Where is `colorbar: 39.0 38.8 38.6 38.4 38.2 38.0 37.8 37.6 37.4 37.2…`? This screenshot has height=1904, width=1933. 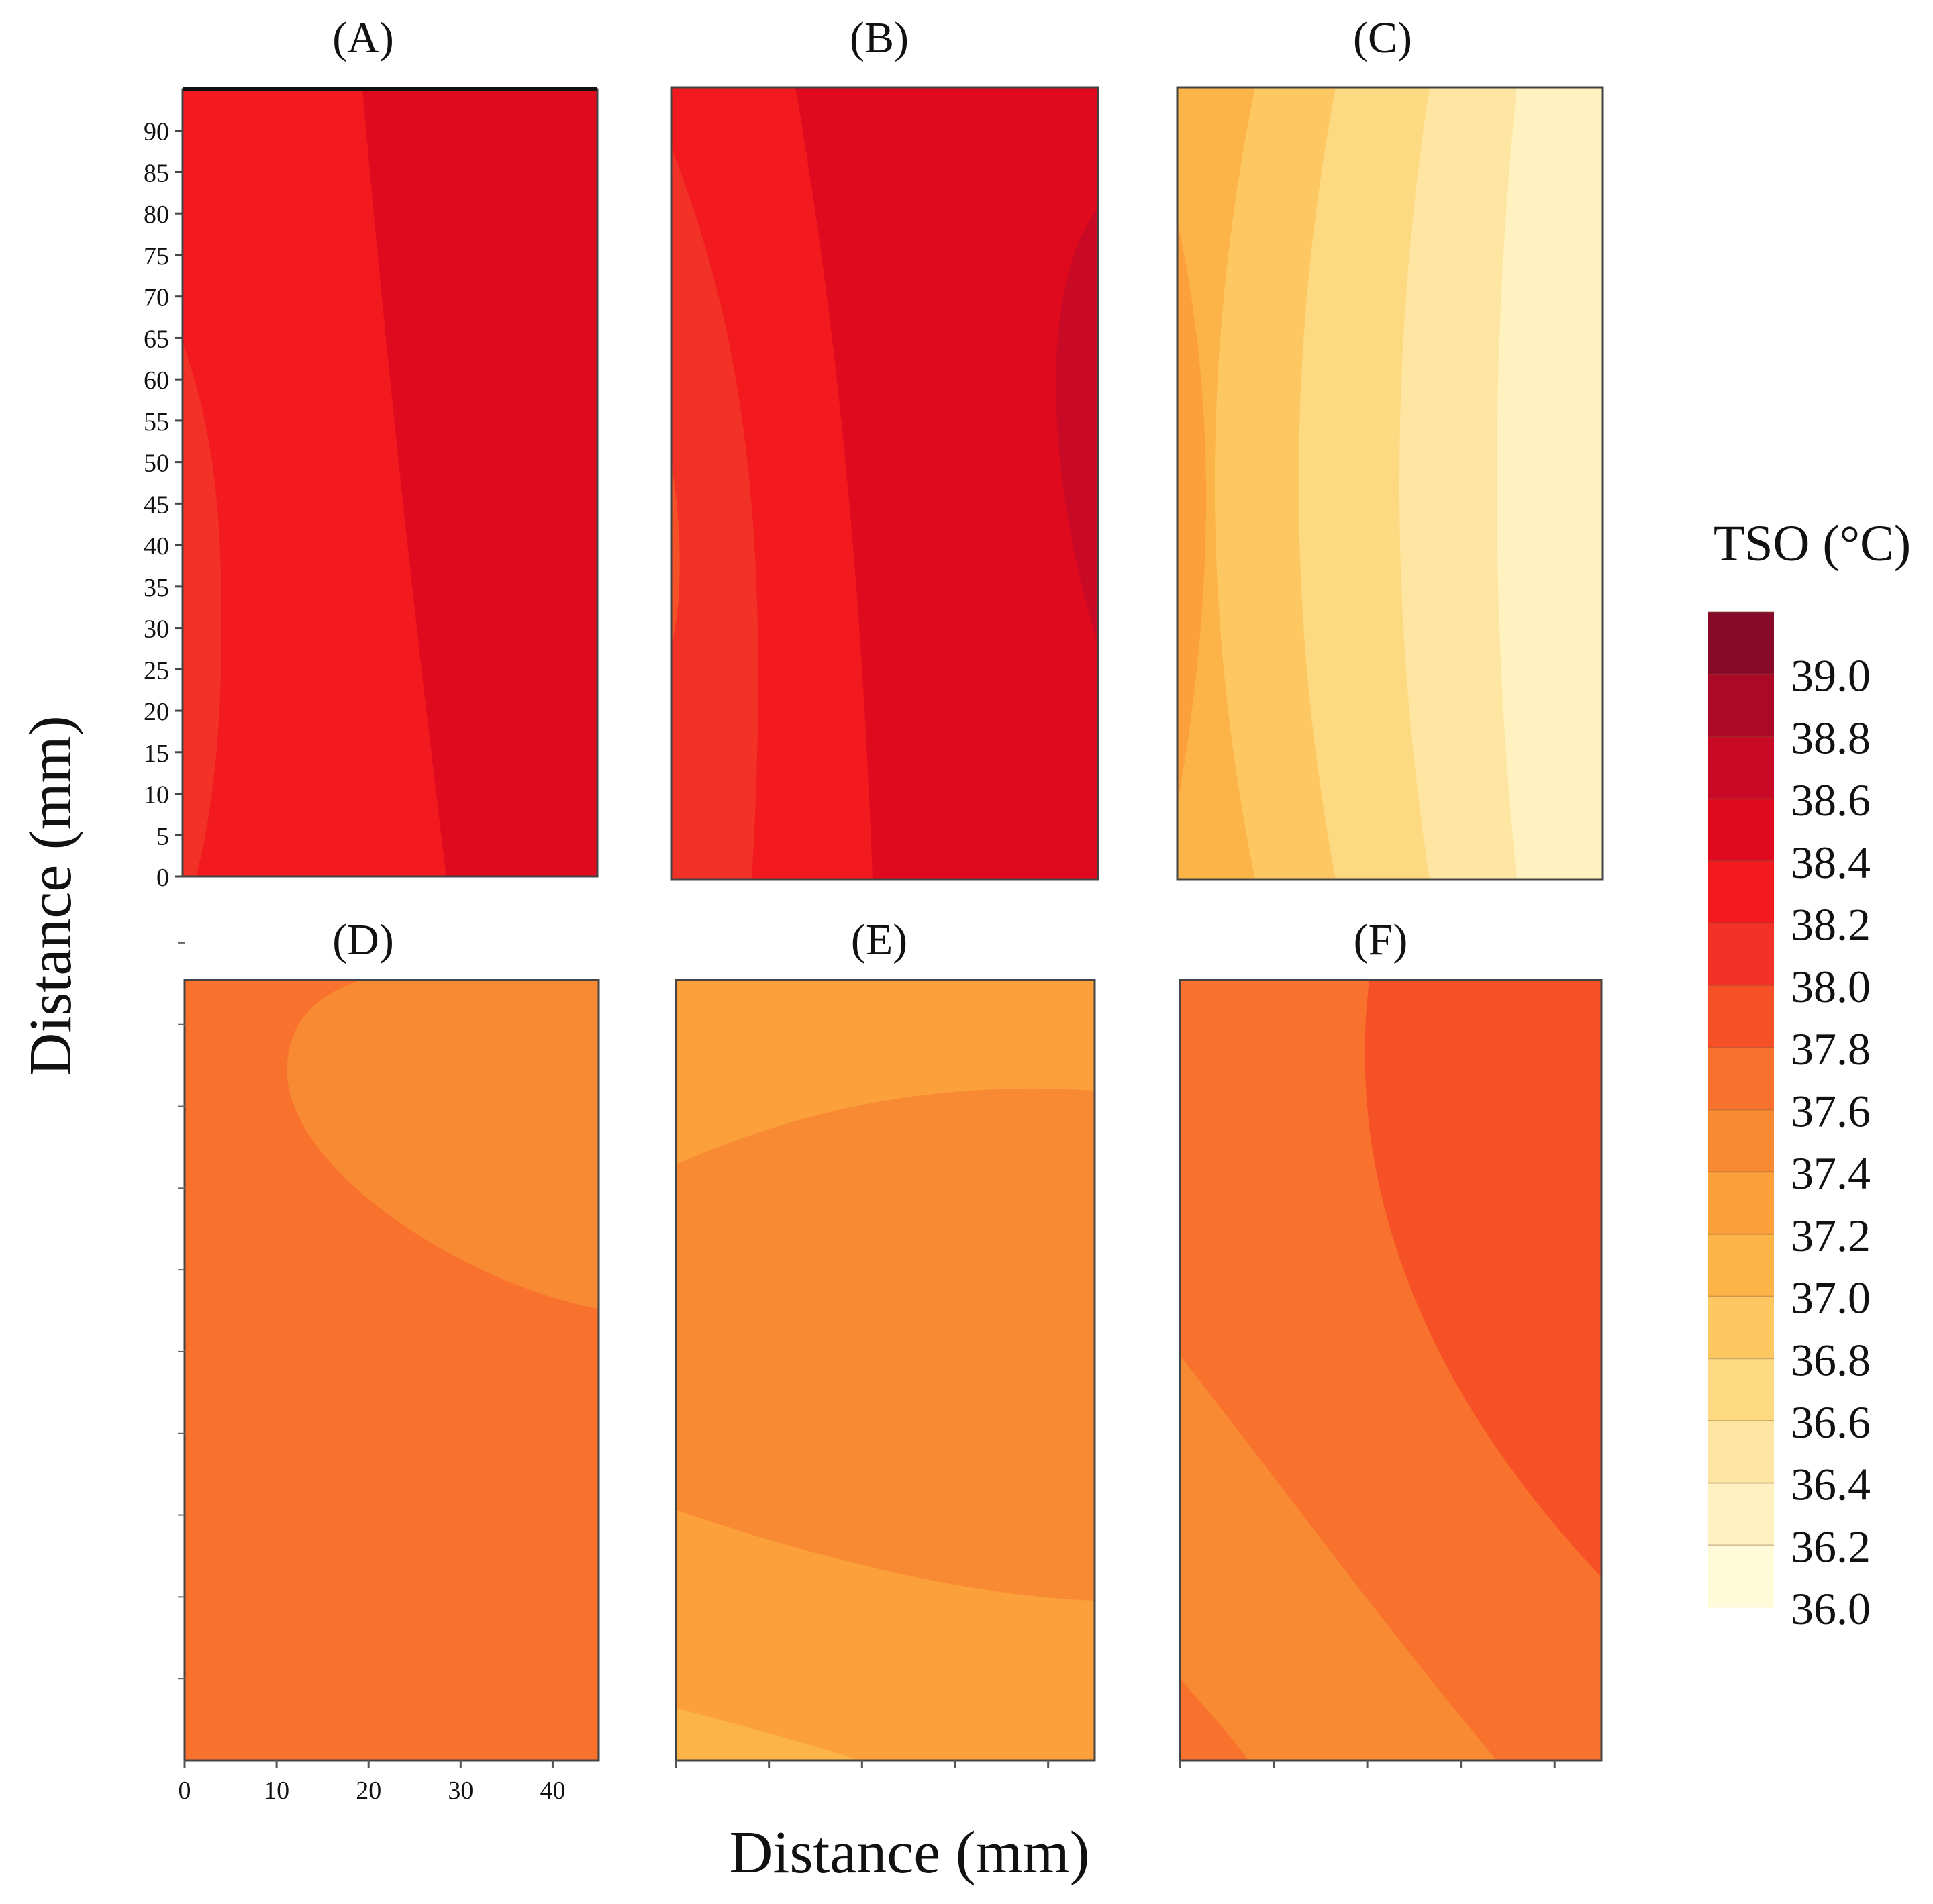
colorbar: 39.0 38.8 38.6 38.4 38.2 38.0 37.8 37.6 37.4 37.2… is located at coordinates (1789, 1122).